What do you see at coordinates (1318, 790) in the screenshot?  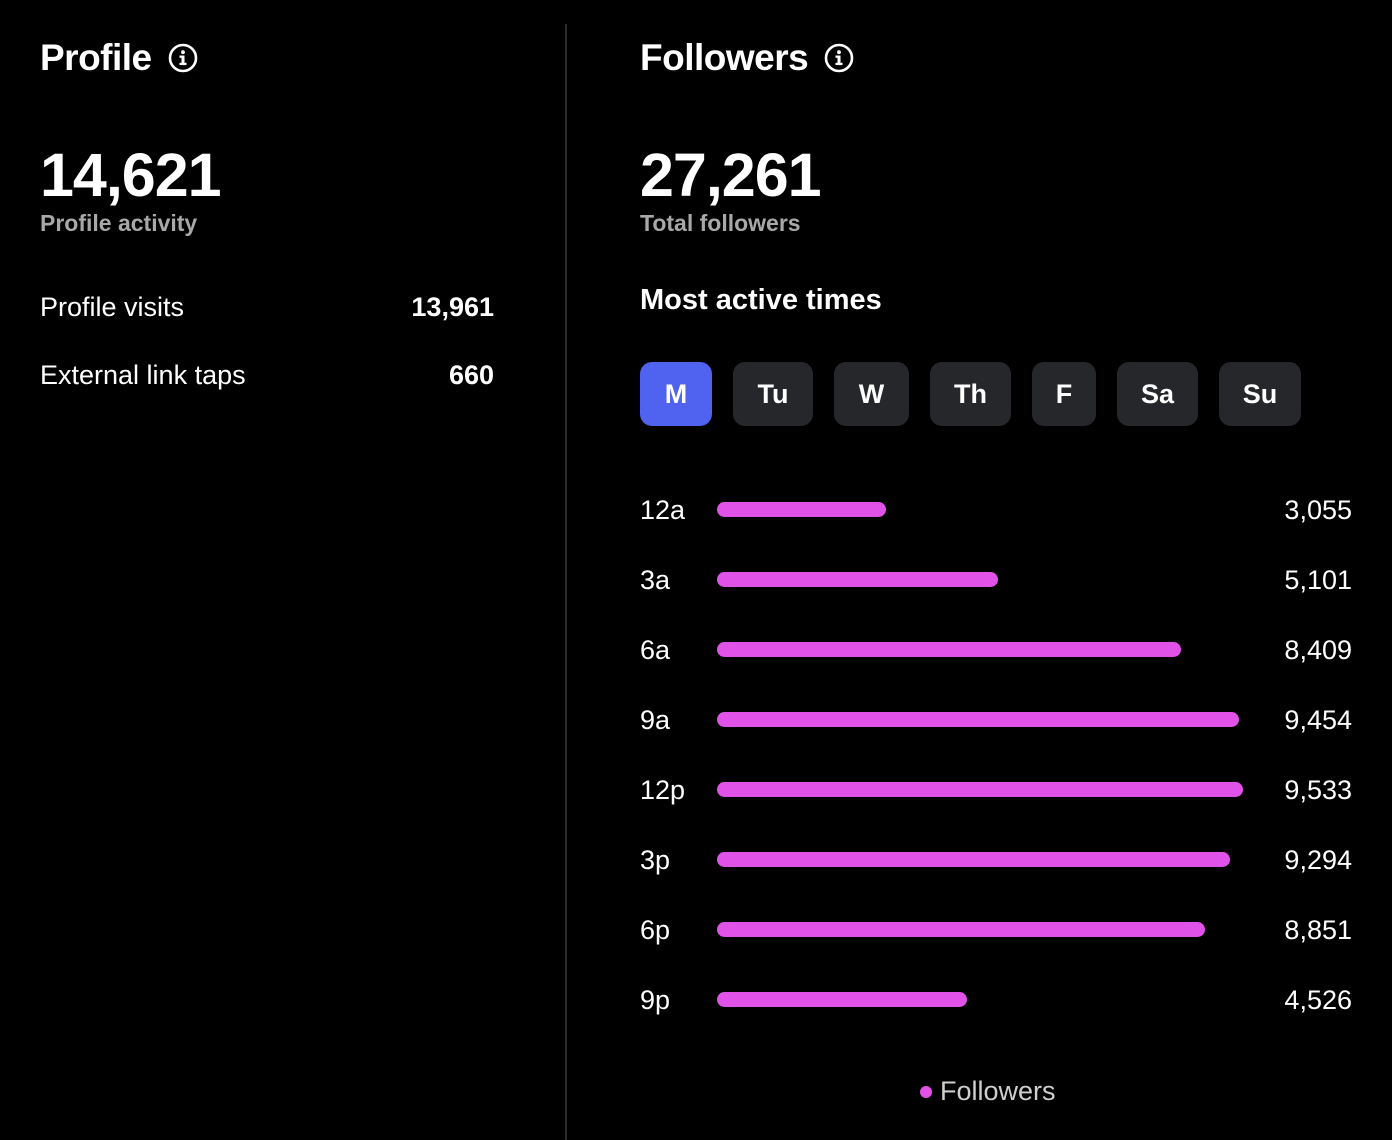 I see `follower-count: 9,533` at bounding box center [1318, 790].